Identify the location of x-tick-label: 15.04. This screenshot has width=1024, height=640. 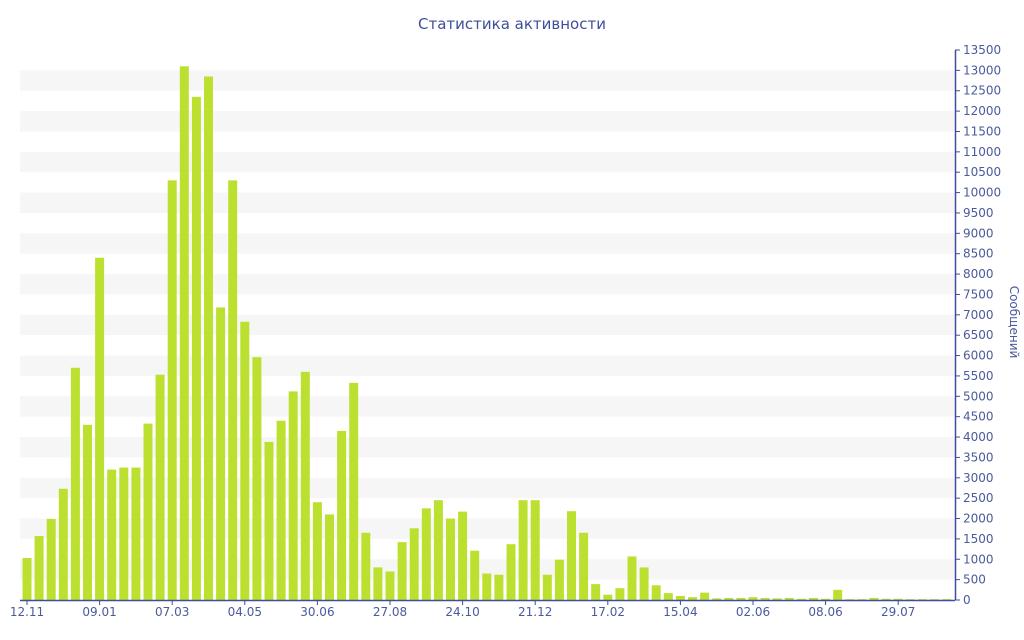
(680, 612).